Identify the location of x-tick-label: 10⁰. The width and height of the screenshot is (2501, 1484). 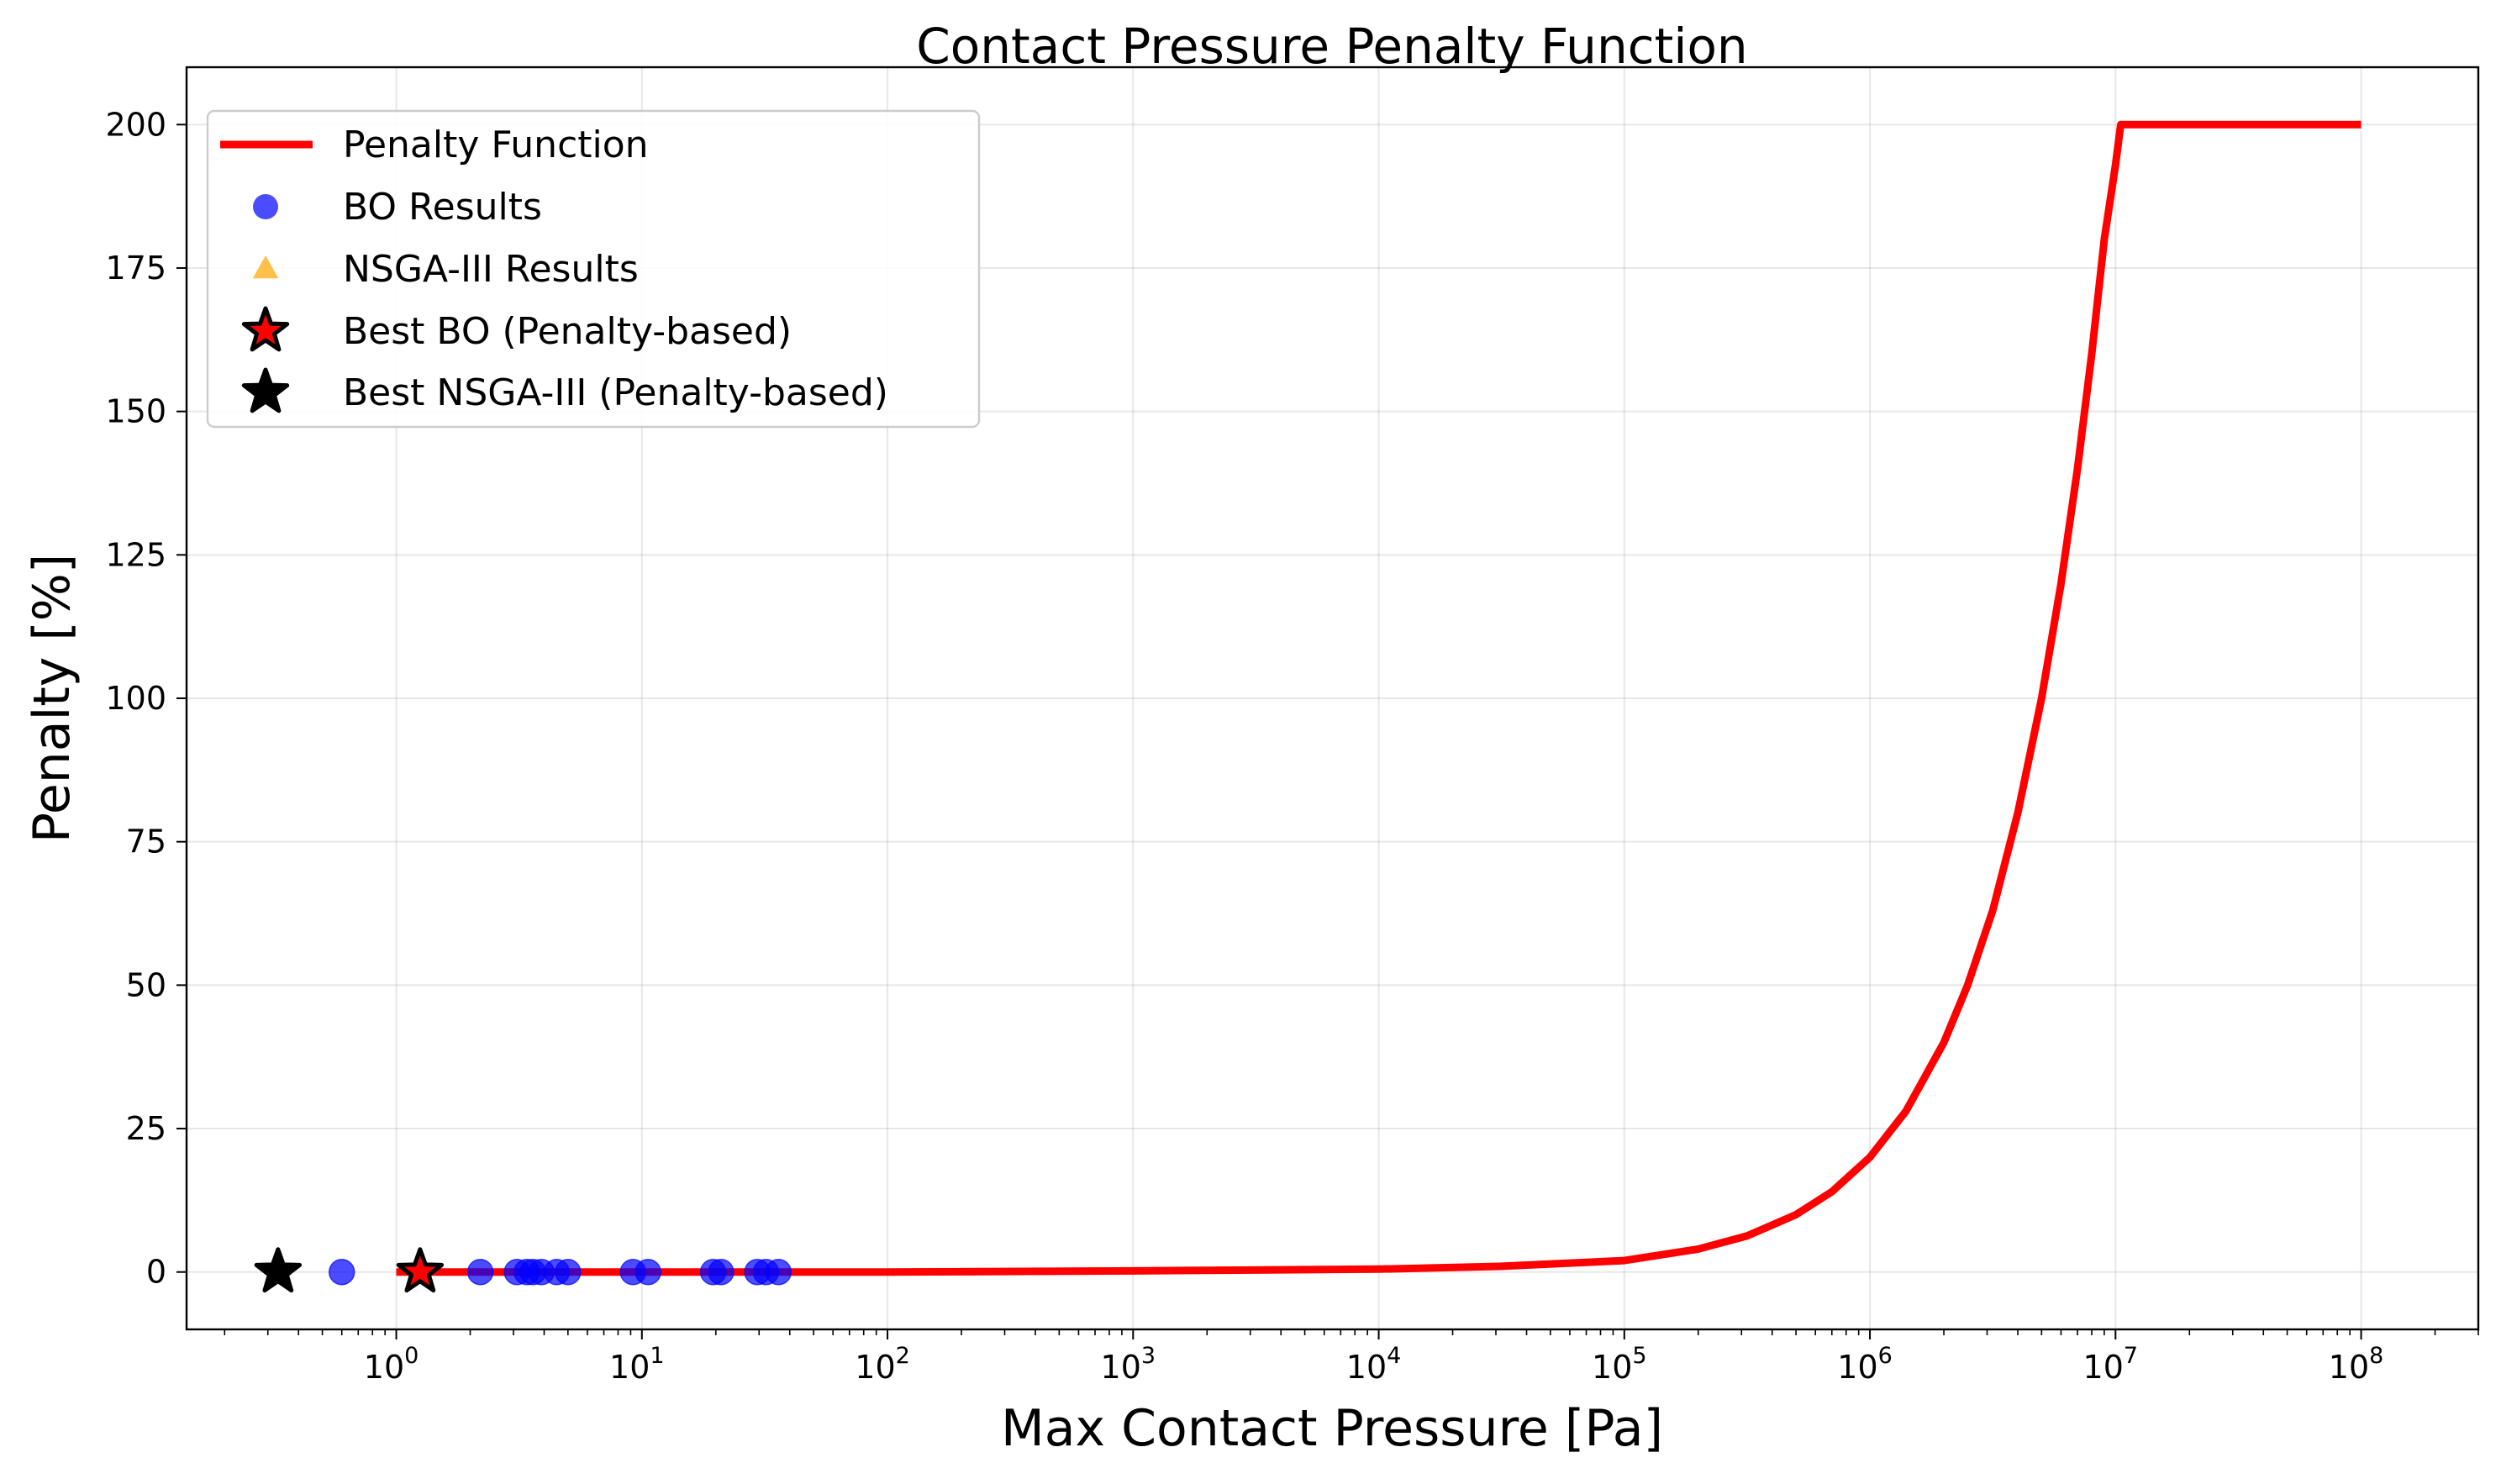
(391, 1364).